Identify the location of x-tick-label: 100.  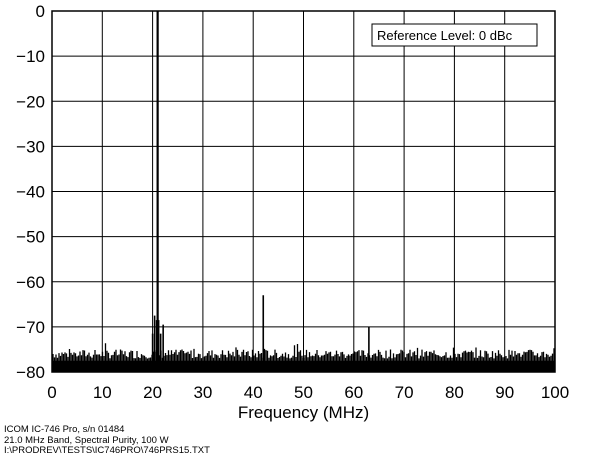
(555, 392).